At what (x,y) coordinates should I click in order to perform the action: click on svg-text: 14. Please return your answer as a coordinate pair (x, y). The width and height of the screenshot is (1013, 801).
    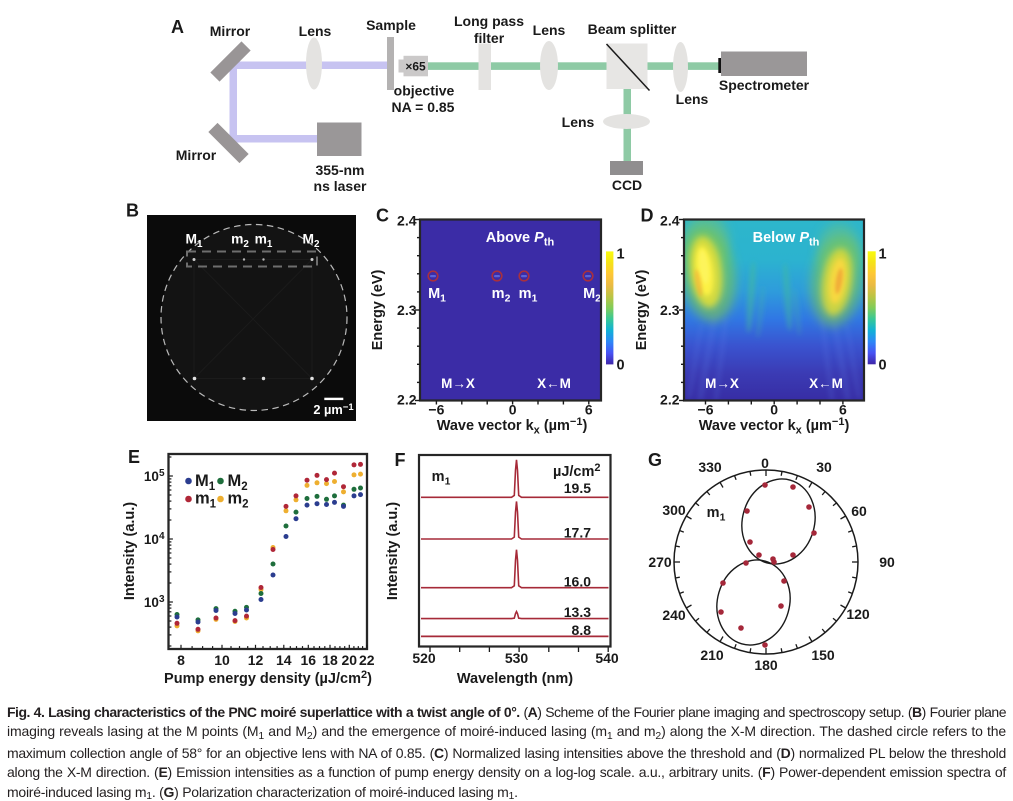
    Looking at the image, I should click on (284, 660).